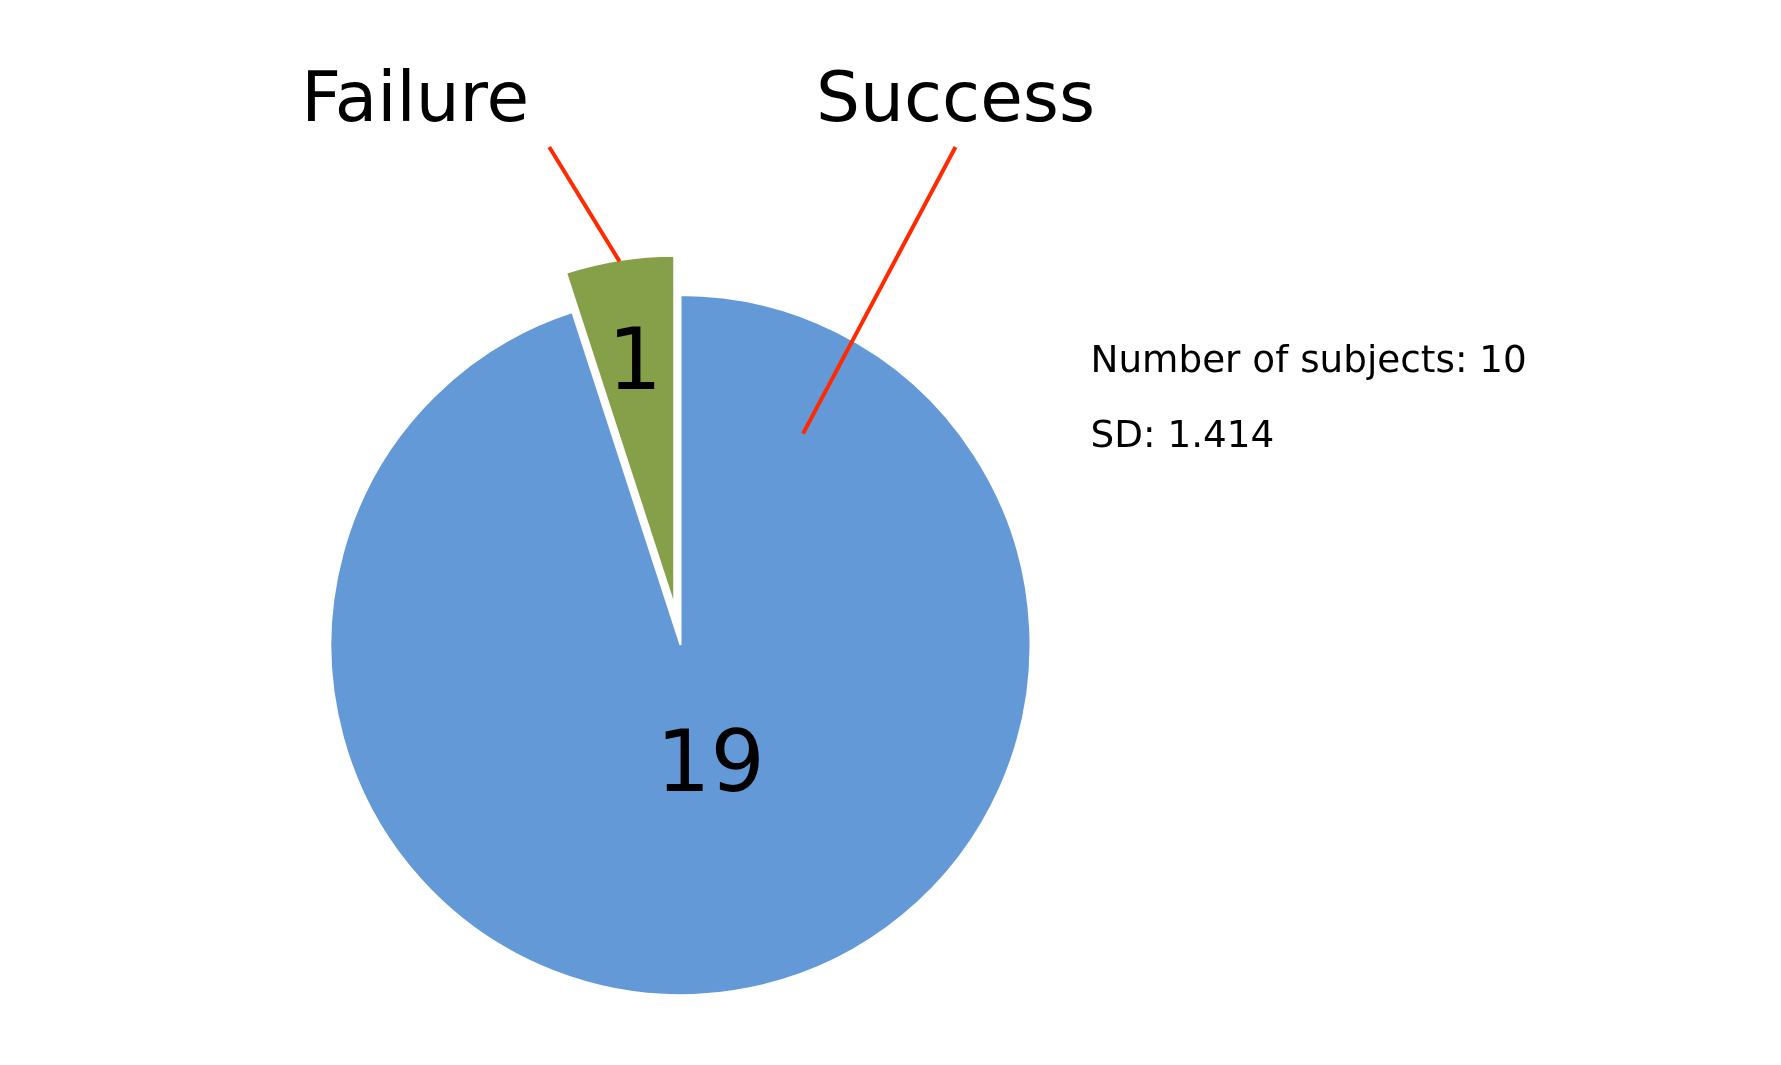 The image size is (1781, 1065). I want to click on text: SD: 1.414, so click(1182, 433).